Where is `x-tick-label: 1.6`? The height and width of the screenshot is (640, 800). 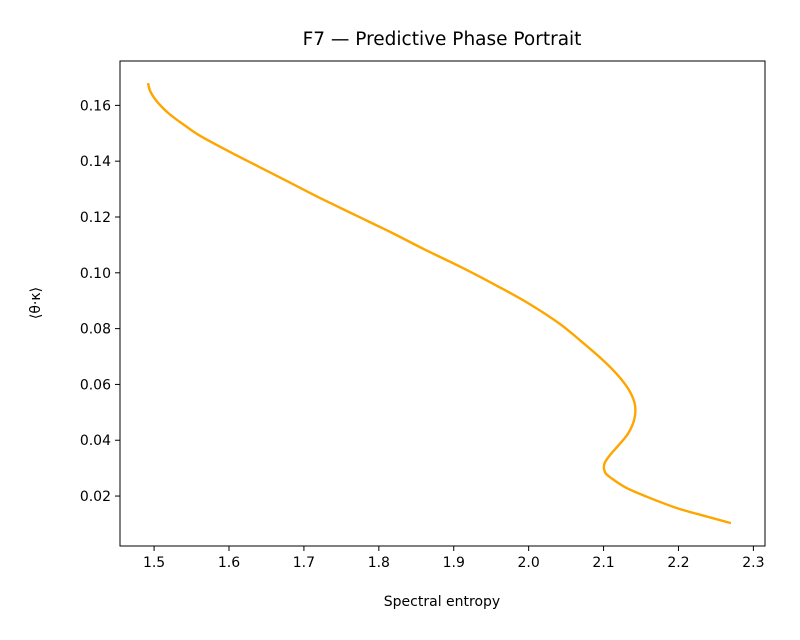
x-tick-label: 1.6 is located at coordinates (229, 563).